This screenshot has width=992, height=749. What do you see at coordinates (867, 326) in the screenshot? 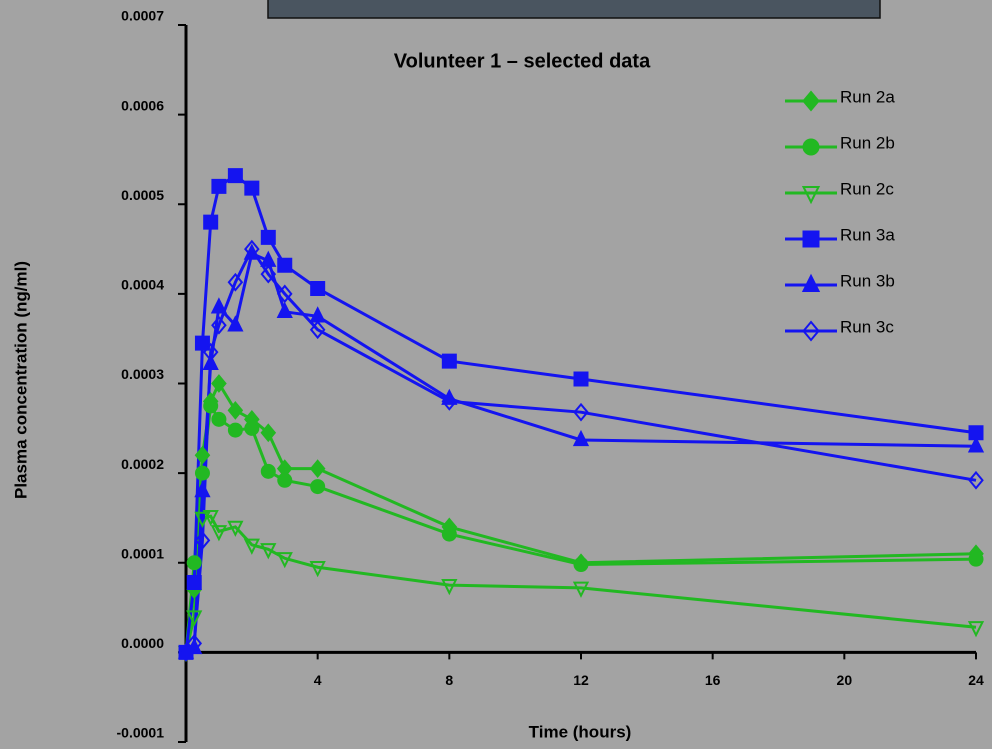
I see `legend-label: Run 3c` at bounding box center [867, 326].